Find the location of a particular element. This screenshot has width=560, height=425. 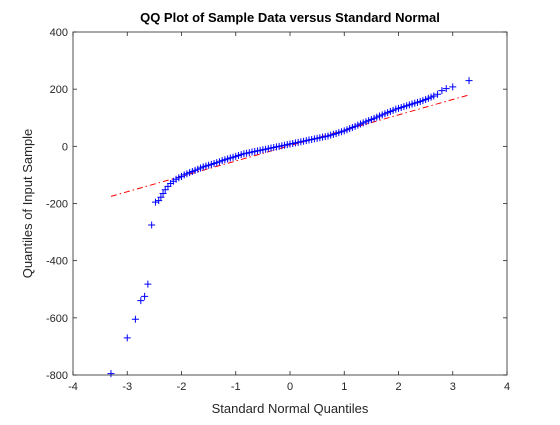

x-tick-label: -1 is located at coordinates (236, 387).